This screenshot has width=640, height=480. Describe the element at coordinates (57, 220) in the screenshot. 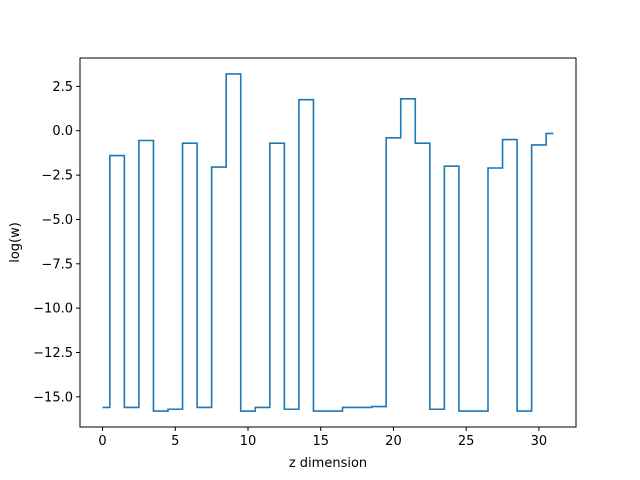

I see `y-tick-label: −5.0` at that location.